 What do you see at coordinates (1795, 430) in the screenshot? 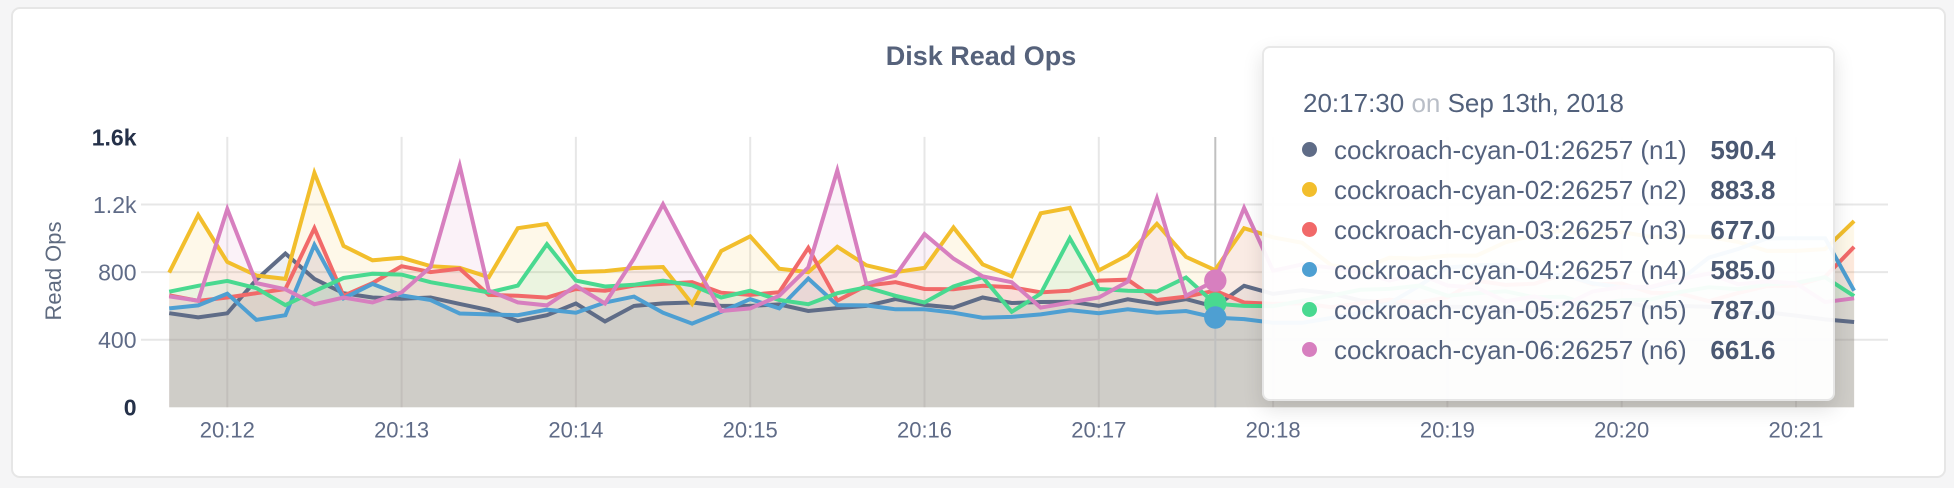
I see `svg-text: 20:21` at bounding box center [1795, 430].